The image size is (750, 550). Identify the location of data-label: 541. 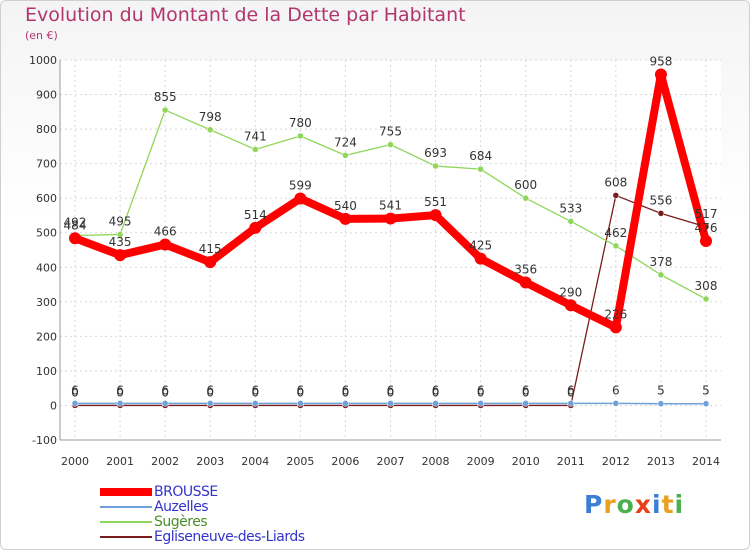
(390, 206).